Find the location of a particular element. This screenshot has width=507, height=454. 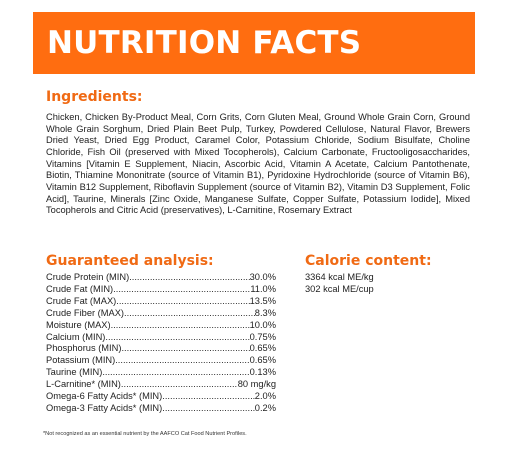

analysis-label: Crude Protein (MIN) is located at coordinates (88, 277).